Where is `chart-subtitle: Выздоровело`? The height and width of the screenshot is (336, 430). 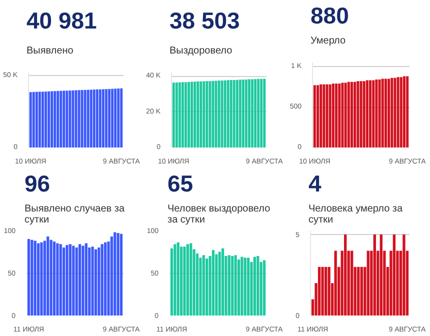 chart-subtitle: Выздоровело is located at coordinates (201, 51).